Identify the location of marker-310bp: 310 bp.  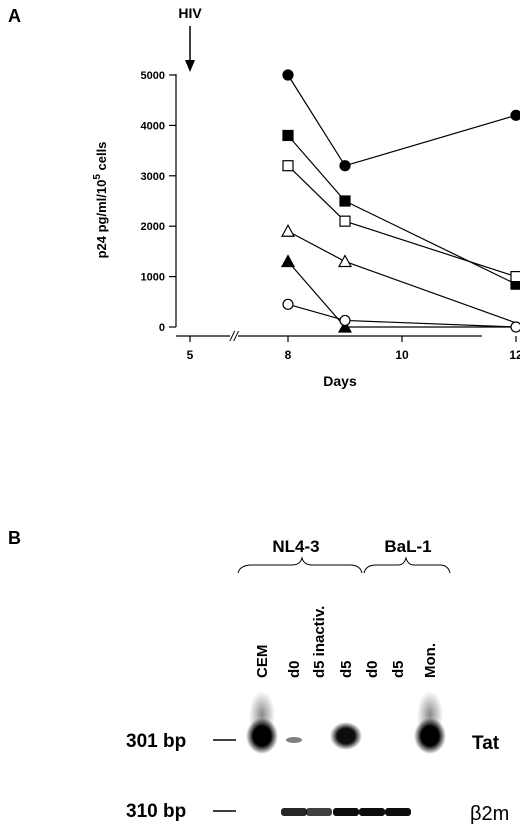
(156, 811).